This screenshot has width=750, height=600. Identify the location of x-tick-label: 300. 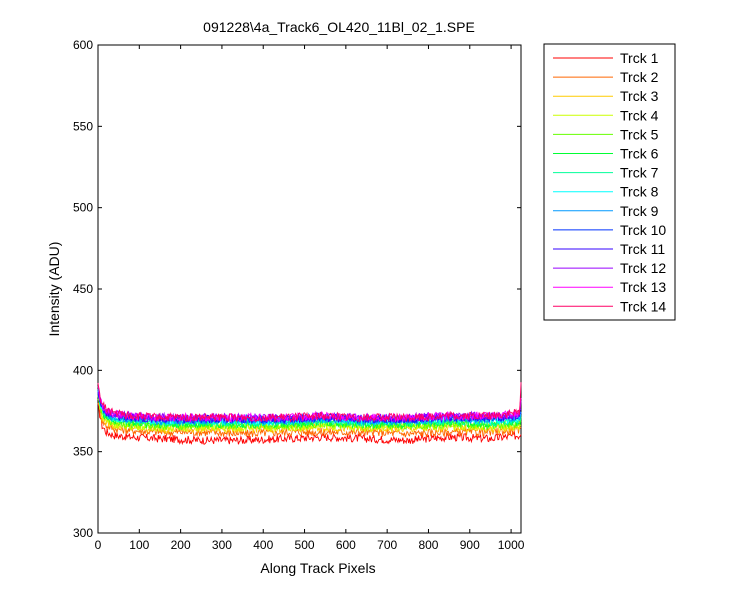
(222, 545).